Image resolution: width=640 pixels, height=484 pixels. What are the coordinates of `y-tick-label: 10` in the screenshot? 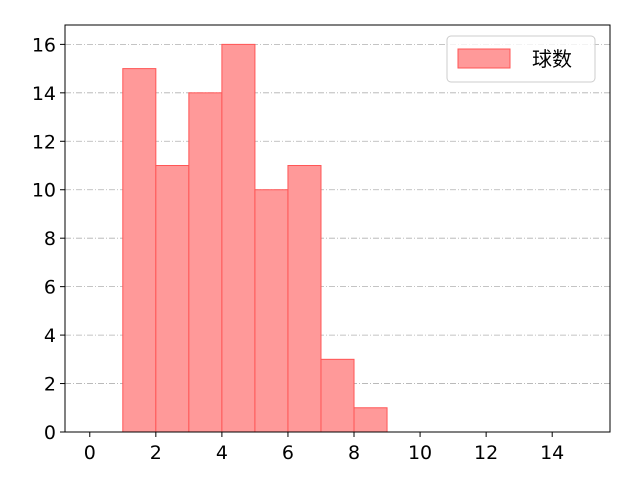 It's located at (44, 191).